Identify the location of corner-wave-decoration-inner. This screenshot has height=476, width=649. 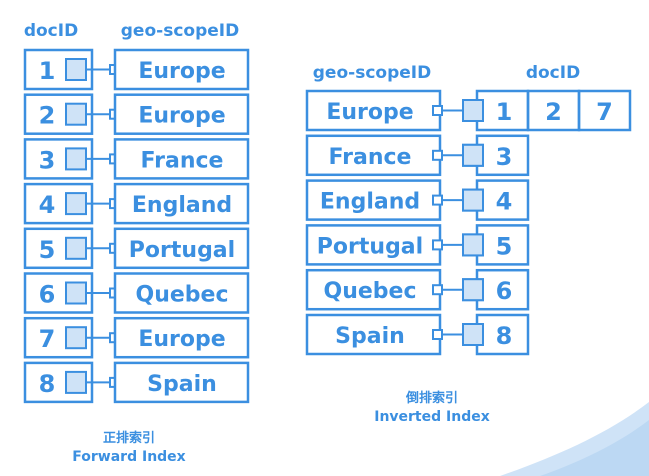
(594, 448).